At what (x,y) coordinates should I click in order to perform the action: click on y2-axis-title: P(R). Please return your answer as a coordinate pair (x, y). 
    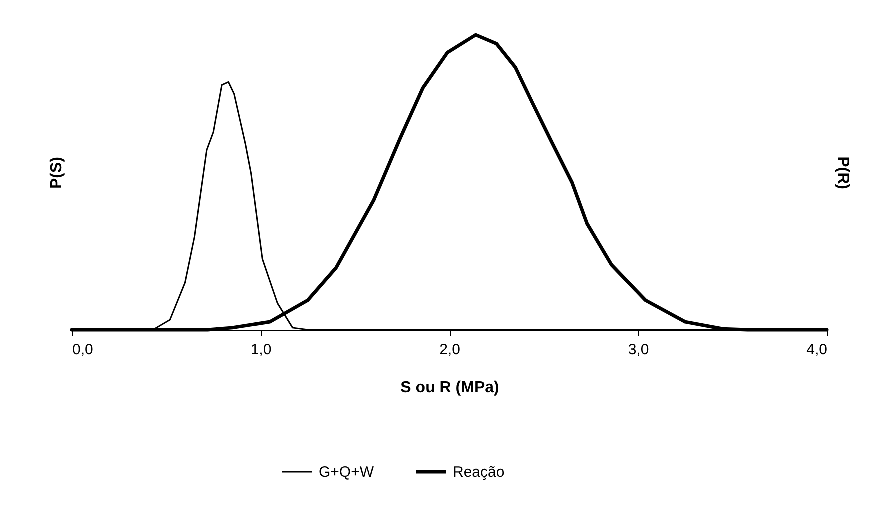
    Looking at the image, I should click on (843, 173).